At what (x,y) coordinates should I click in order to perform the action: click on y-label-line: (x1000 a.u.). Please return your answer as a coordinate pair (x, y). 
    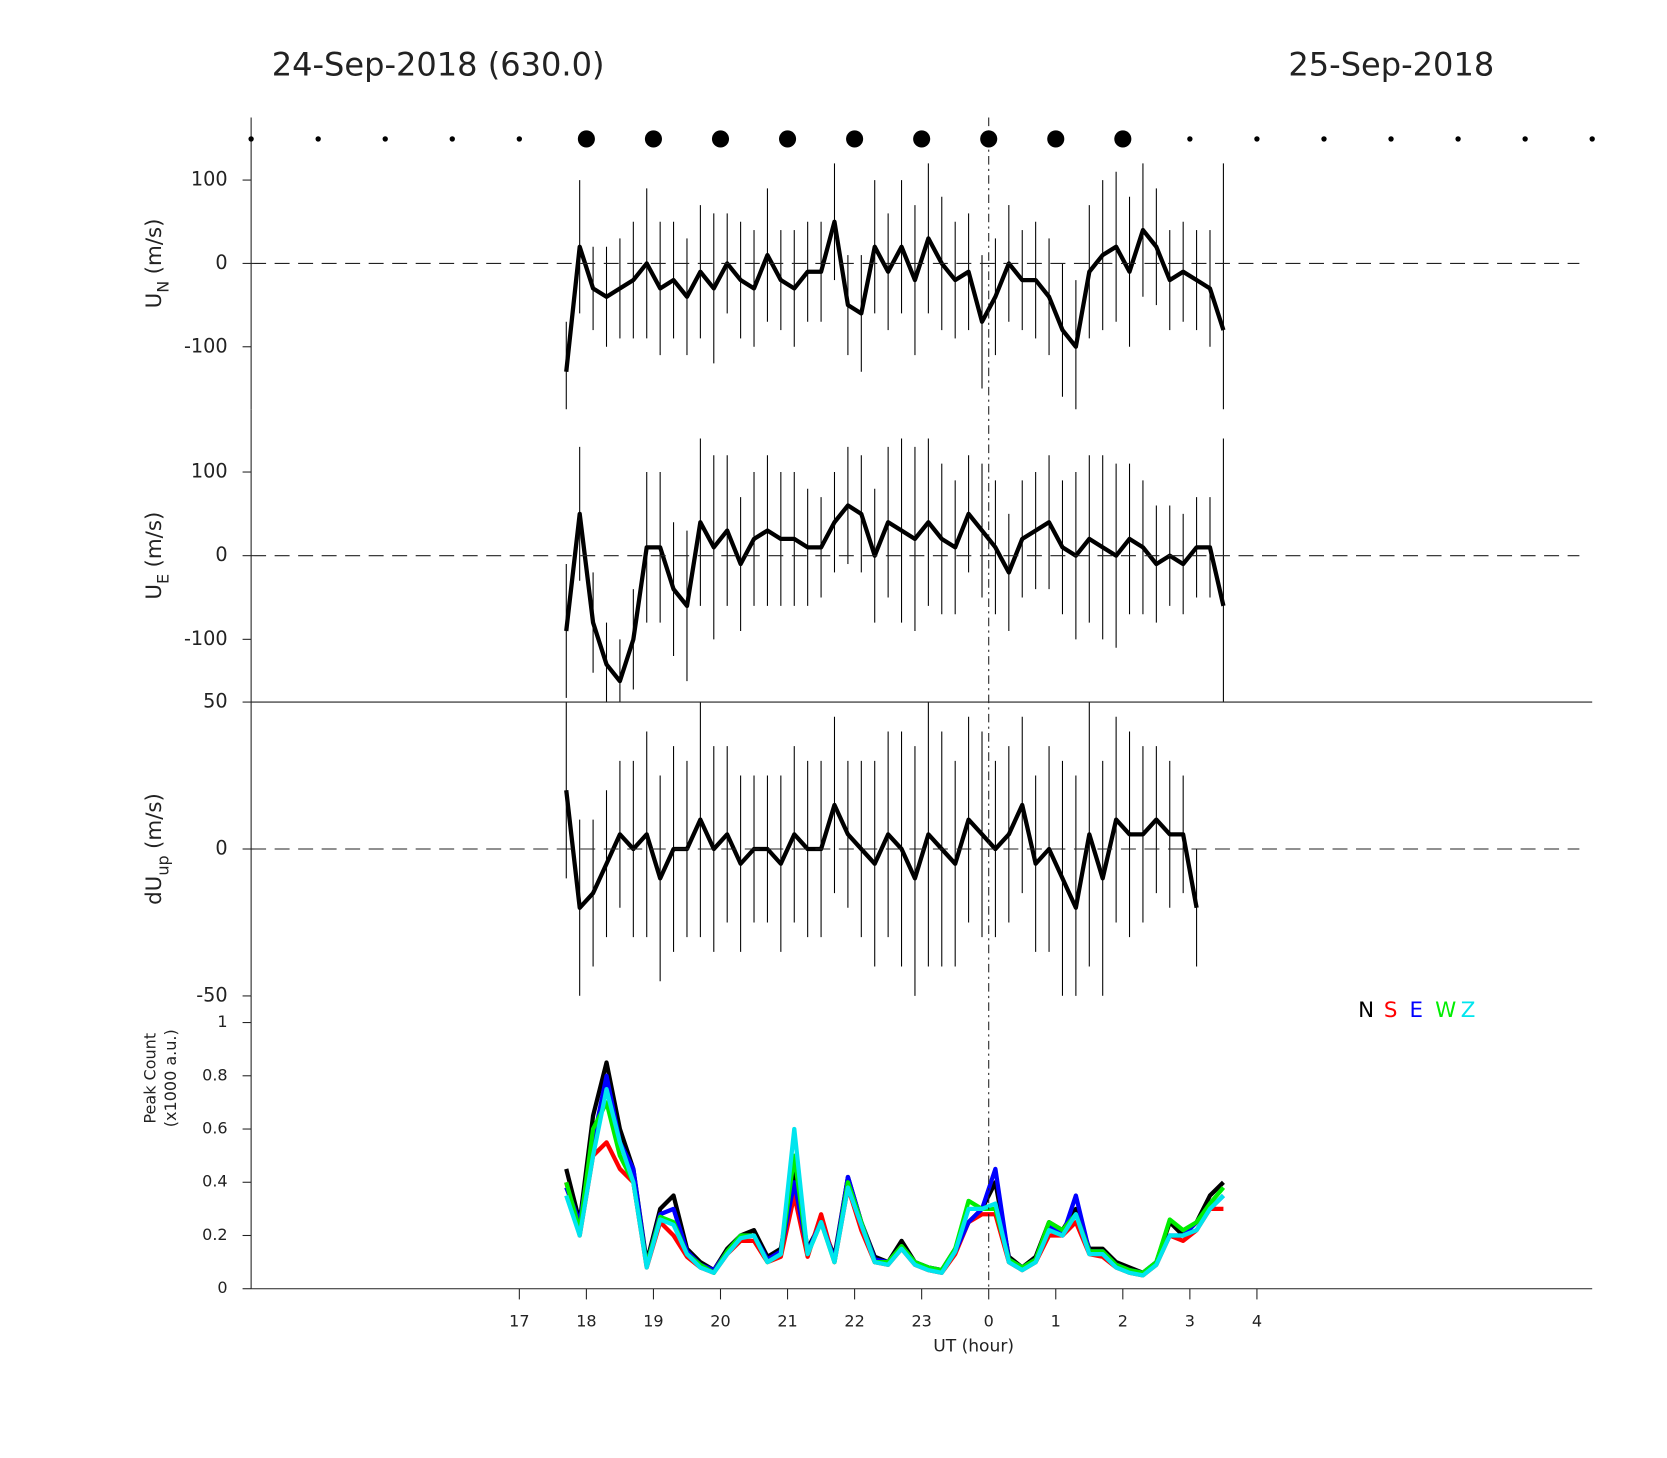
    Looking at the image, I should click on (169, 1078).